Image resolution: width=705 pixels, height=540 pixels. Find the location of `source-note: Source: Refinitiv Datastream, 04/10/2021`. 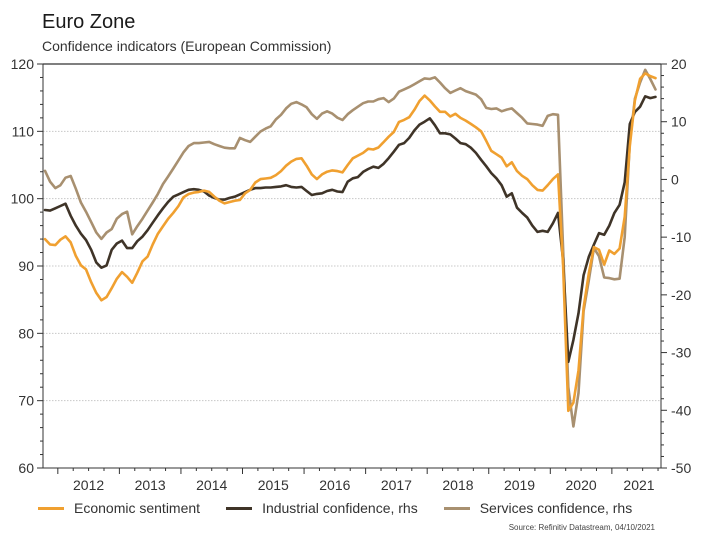

source-note: Source: Refinitiv Datastream, 04/10/2021 is located at coordinates (581, 527).